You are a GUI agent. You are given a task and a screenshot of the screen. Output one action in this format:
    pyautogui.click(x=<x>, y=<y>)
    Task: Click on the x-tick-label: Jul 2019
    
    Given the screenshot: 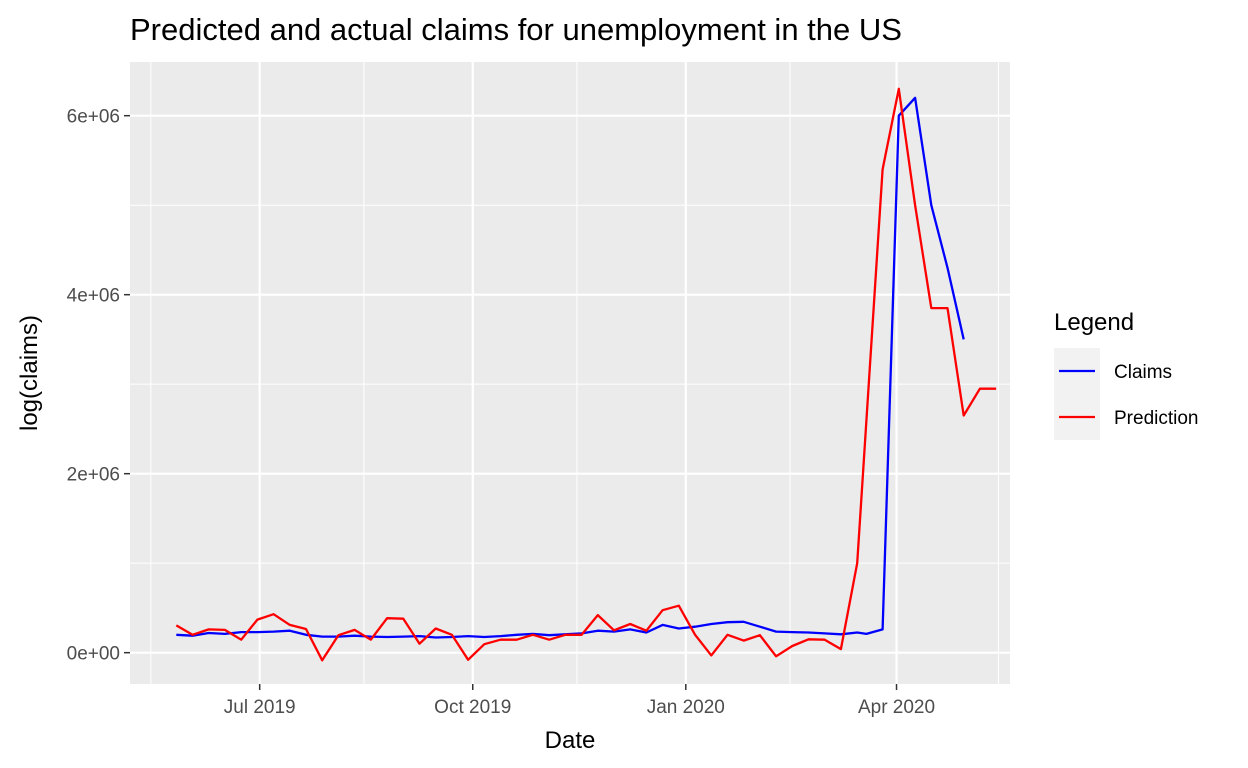 What is the action you would take?
    pyautogui.click(x=260, y=707)
    